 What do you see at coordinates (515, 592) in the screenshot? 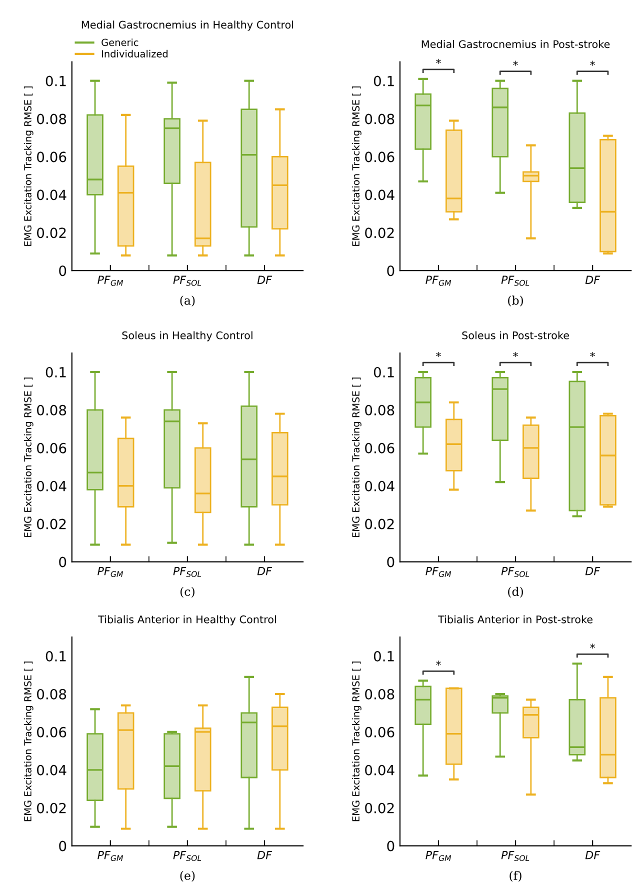
I see `text: (d)` at bounding box center [515, 592].